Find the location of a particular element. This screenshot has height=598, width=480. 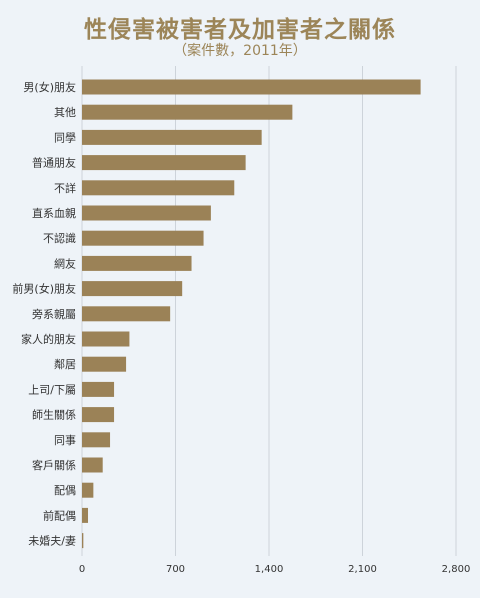

category-label: 師生關係 is located at coordinates (54, 415).